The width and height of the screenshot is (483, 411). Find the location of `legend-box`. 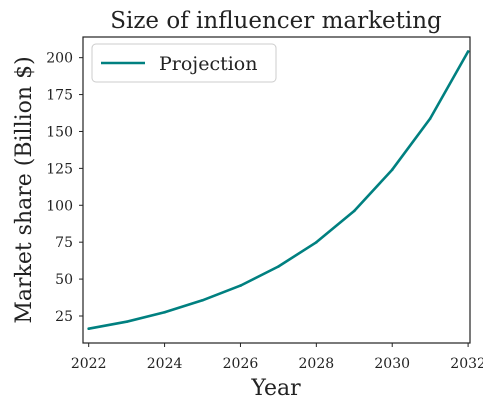

legend-box is located at coordinates (184, 63).